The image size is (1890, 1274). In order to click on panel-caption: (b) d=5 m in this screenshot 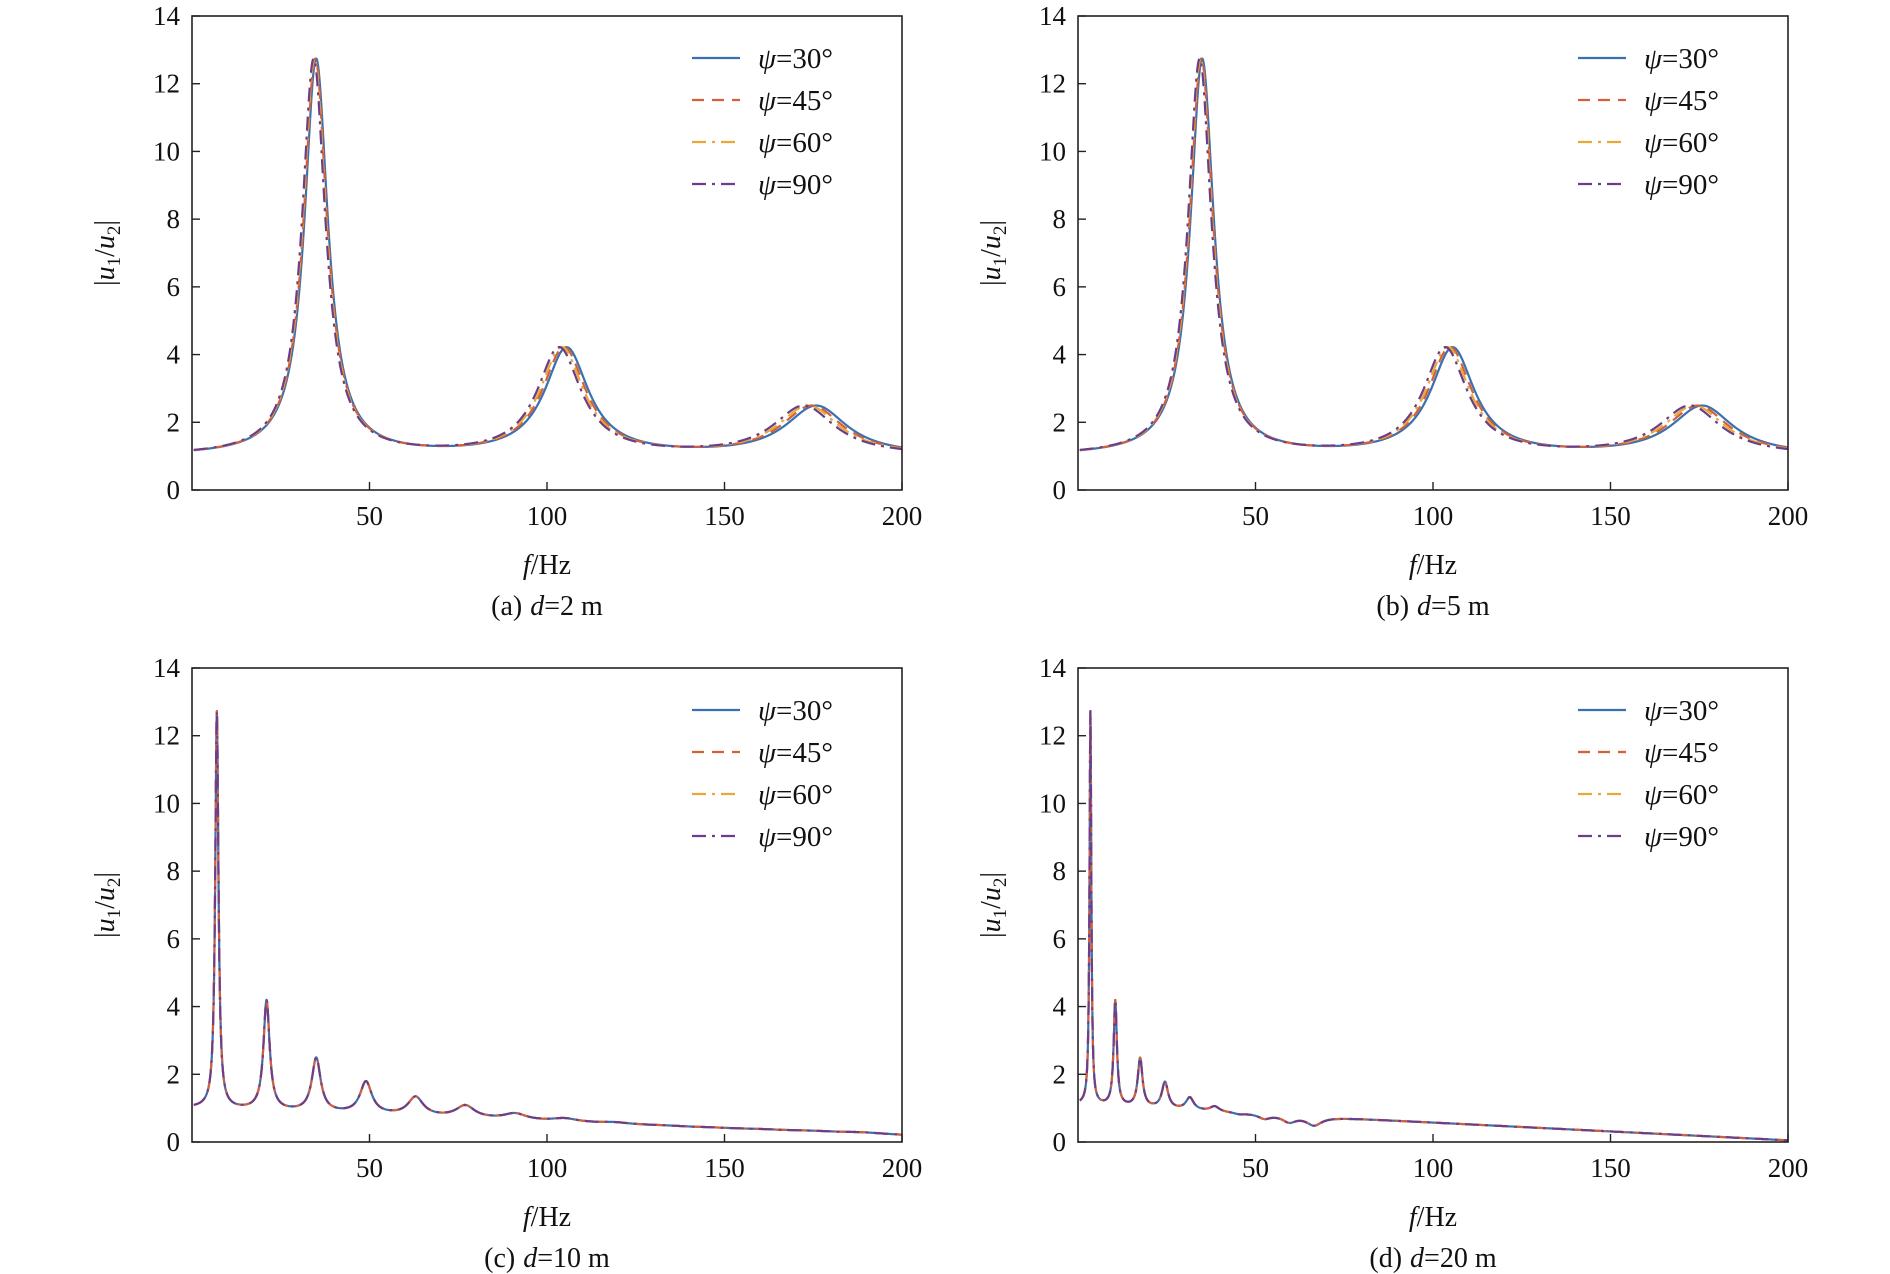, I will do `click(1432, 606)`.